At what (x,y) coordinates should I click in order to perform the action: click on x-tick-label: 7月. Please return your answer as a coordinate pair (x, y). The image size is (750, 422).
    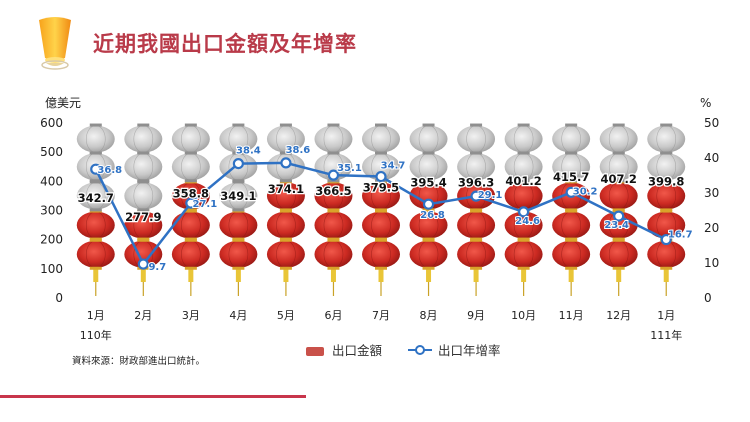
    Looking at the image, I should click on (381, 315).